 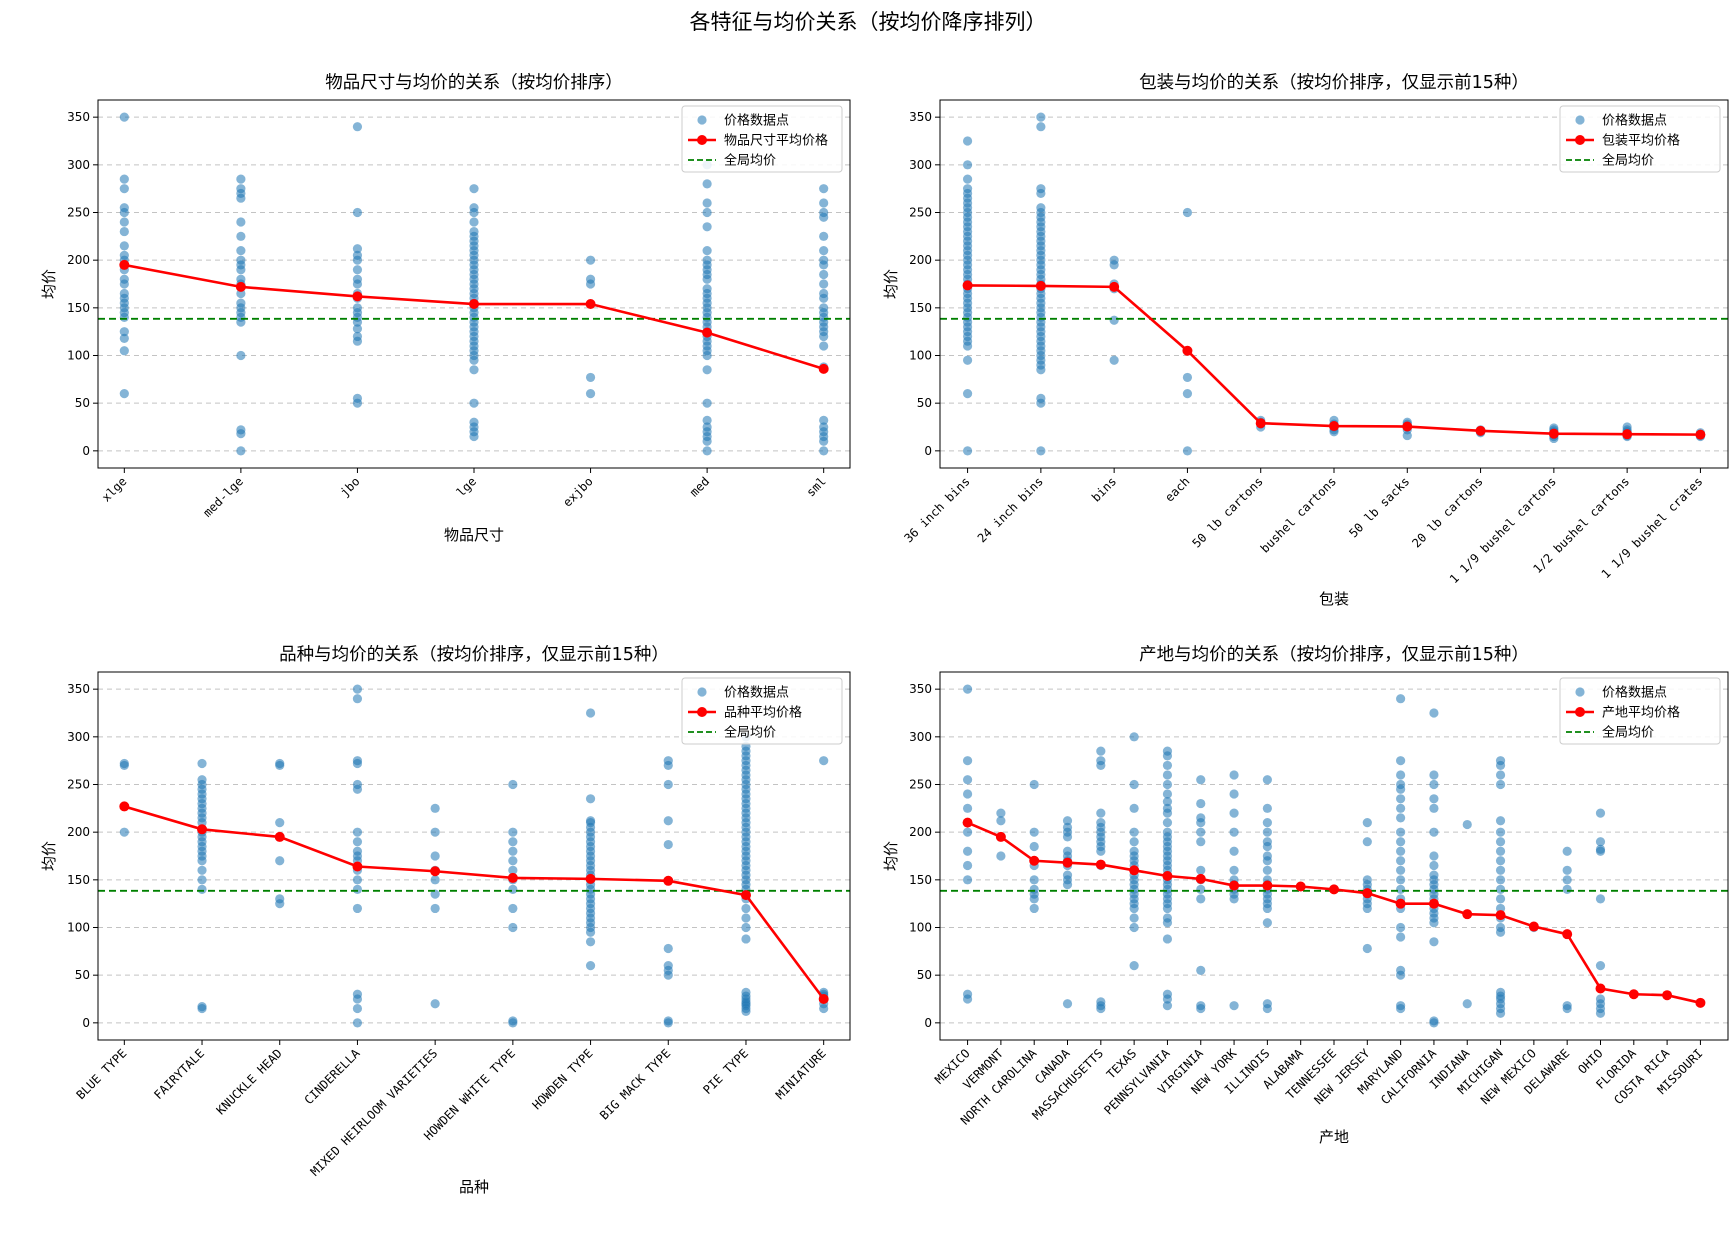 I want to click on legend-box, so click(x=762, y=711).